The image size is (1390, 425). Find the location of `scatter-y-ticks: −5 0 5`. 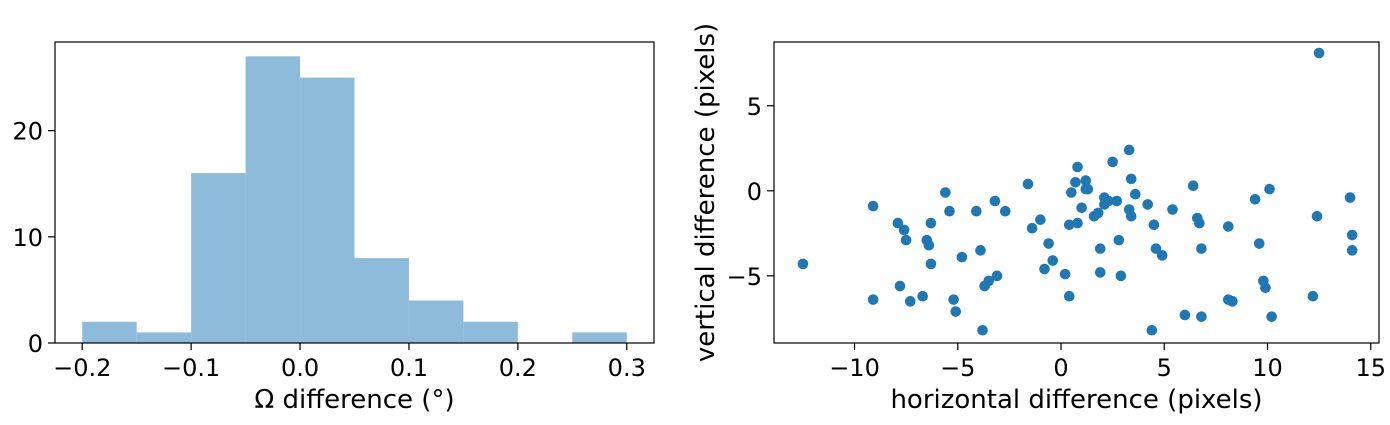

scatter-y-ticks: −5 0 5 is located at coordinates (750, 192).